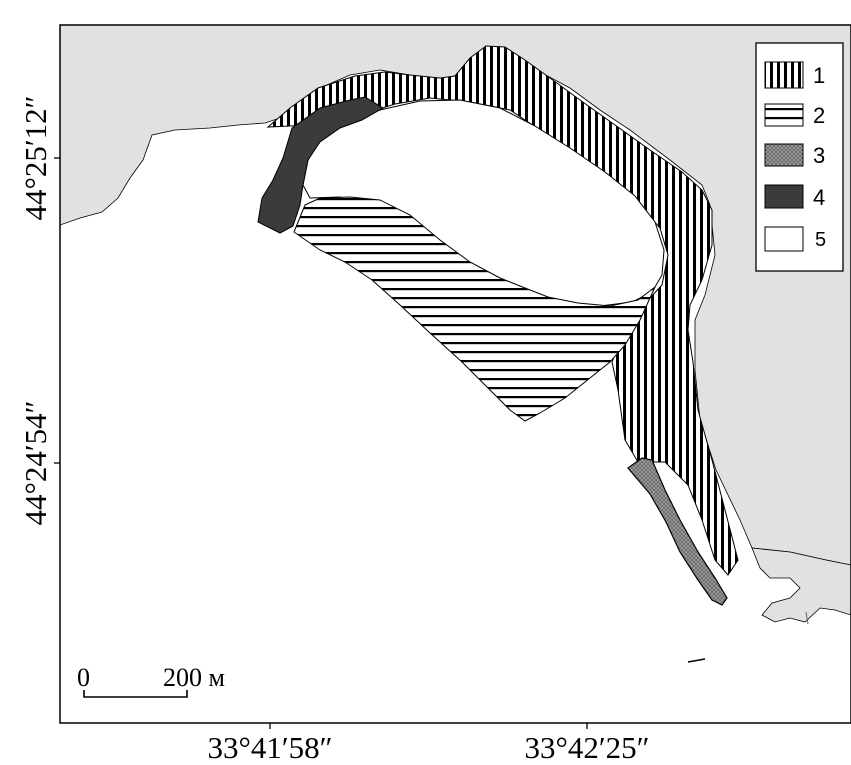  I want to click on map-legend: 1 2 3 4 5, so click(799, 157).